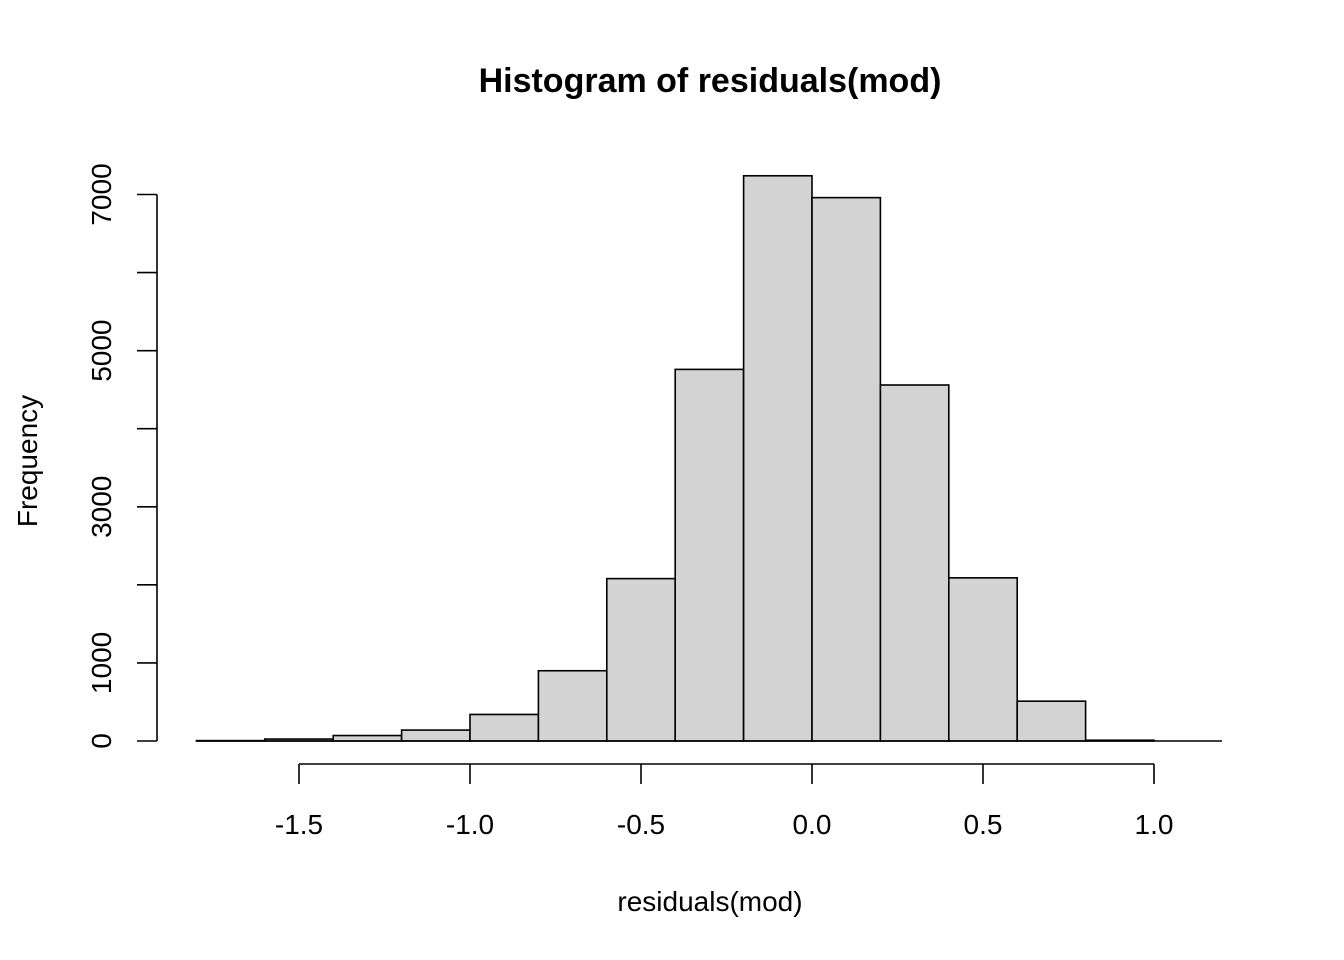  I want to click on x-tick-label: -0.5, so click(641, 824).